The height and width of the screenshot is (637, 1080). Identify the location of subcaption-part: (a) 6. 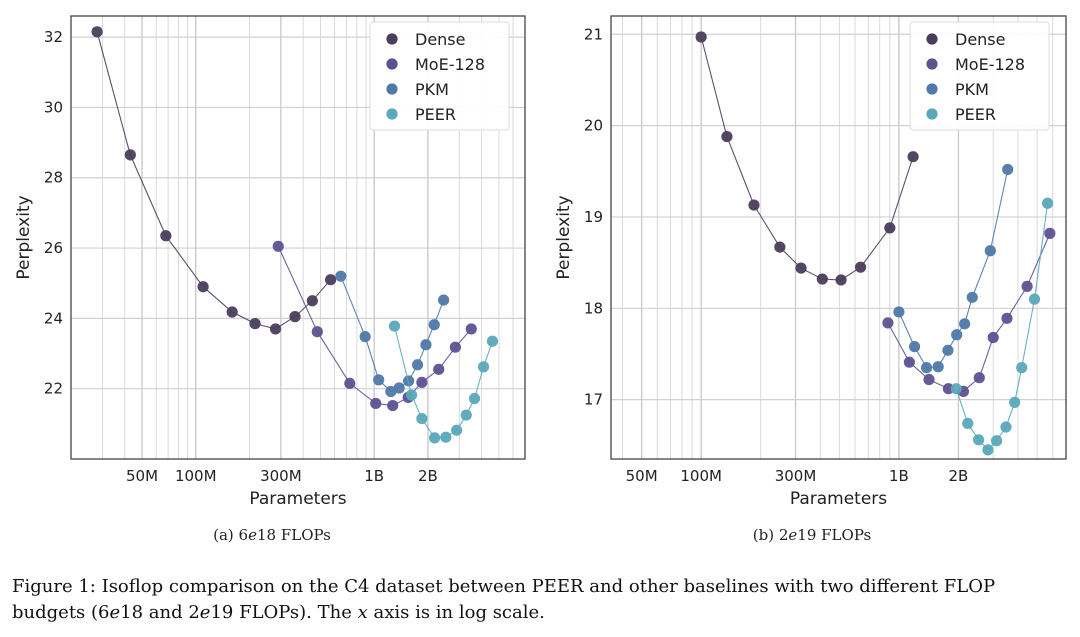
(230, 535).